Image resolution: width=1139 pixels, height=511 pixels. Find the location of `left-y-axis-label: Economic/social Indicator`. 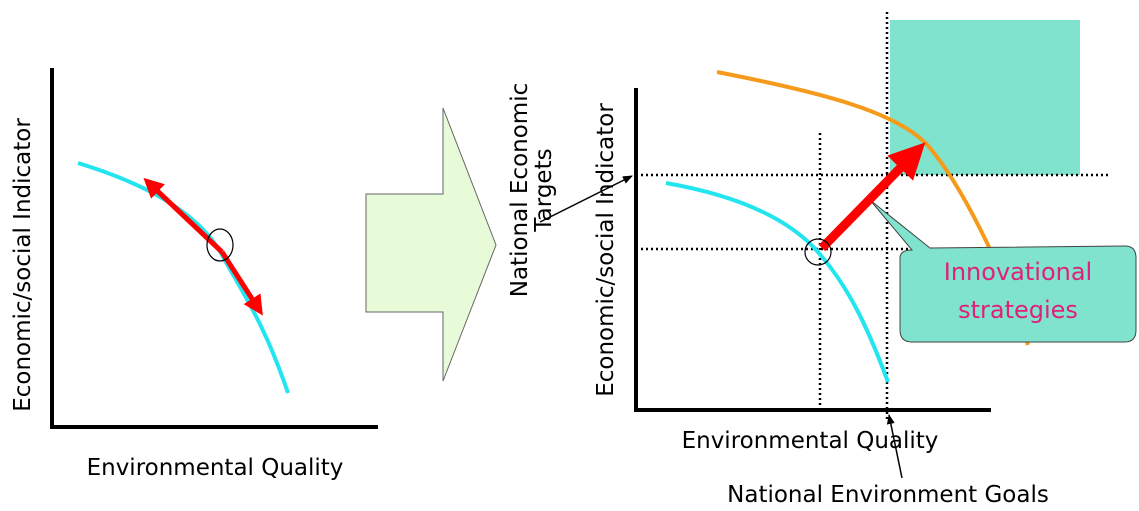

left-y-axis-label: Economic/social Indicator is located at coordinates (23, 265).